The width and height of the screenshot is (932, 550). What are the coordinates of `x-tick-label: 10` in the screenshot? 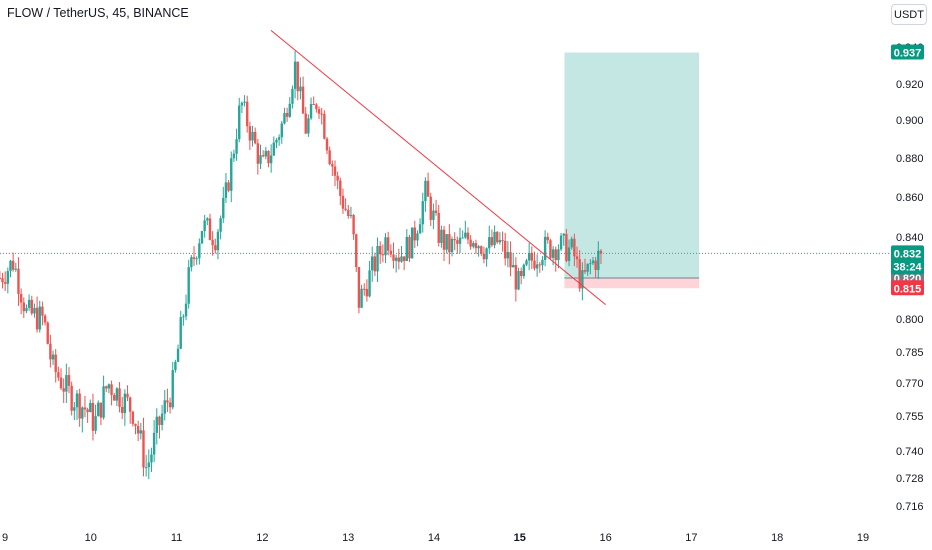 It's located at (91, 538).